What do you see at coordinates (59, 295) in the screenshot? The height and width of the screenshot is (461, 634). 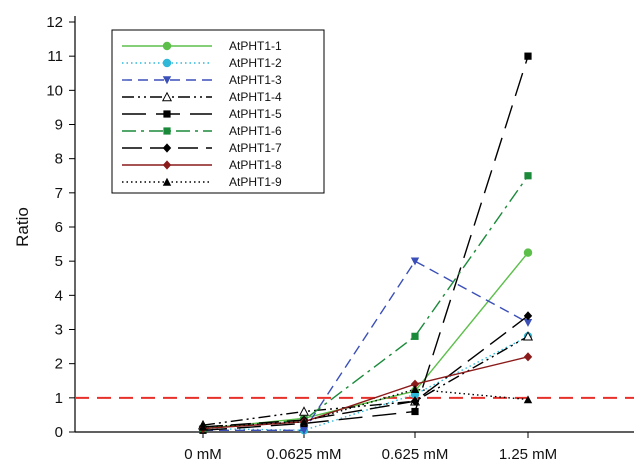 I see `y-tick-label: 4` at bounding box center [59, 295].